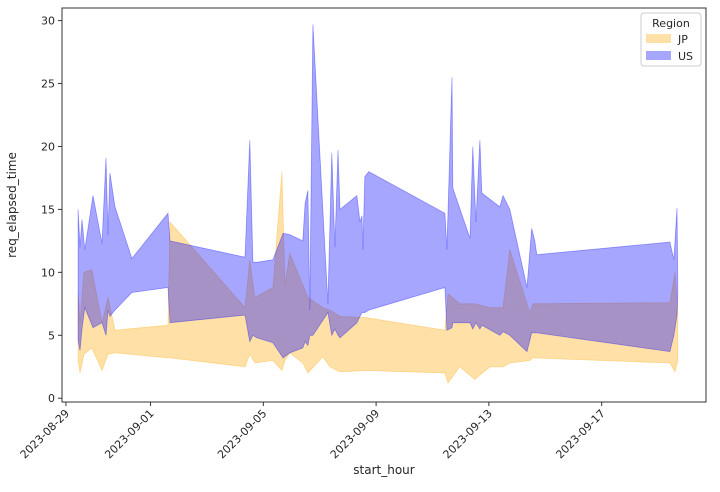 The height and width of the screenshot is (492, 720). Describe the element at coordinates (384, 470) in the screenshot. I see `x-axis-label: start_hour` at that location.